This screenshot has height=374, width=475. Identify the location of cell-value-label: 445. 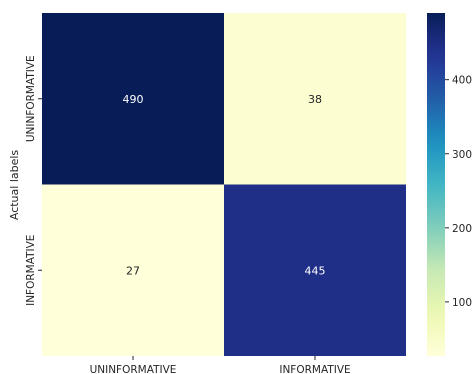
(315, 270).